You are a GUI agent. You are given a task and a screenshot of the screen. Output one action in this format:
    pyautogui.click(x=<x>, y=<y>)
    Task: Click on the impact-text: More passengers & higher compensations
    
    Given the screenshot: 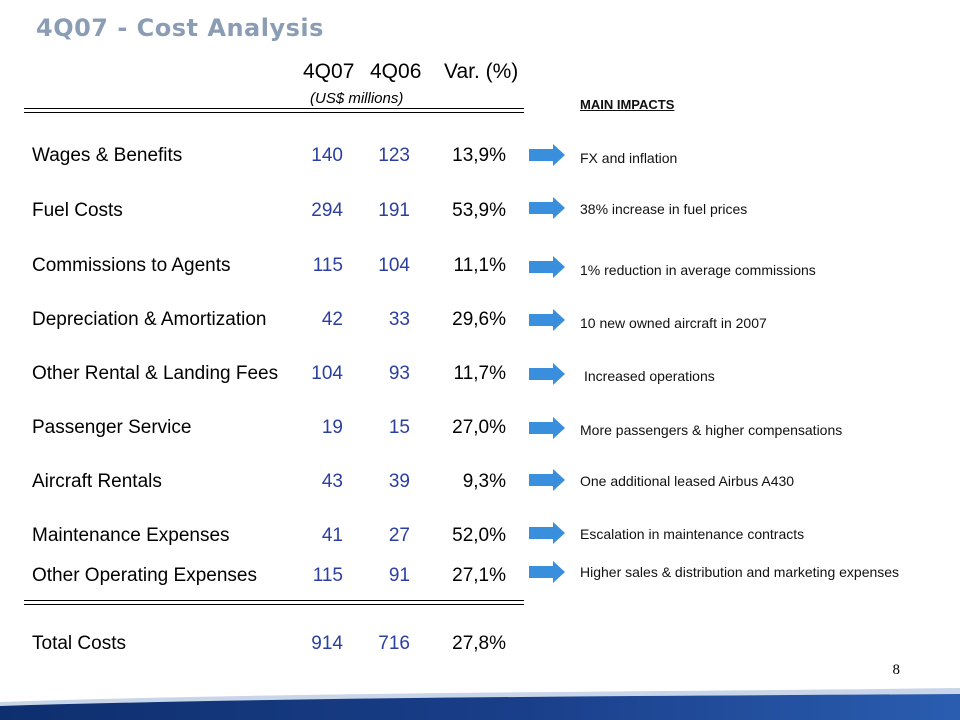 What is the action you would take?
    pyautogui.click(x=711, y=430)
    